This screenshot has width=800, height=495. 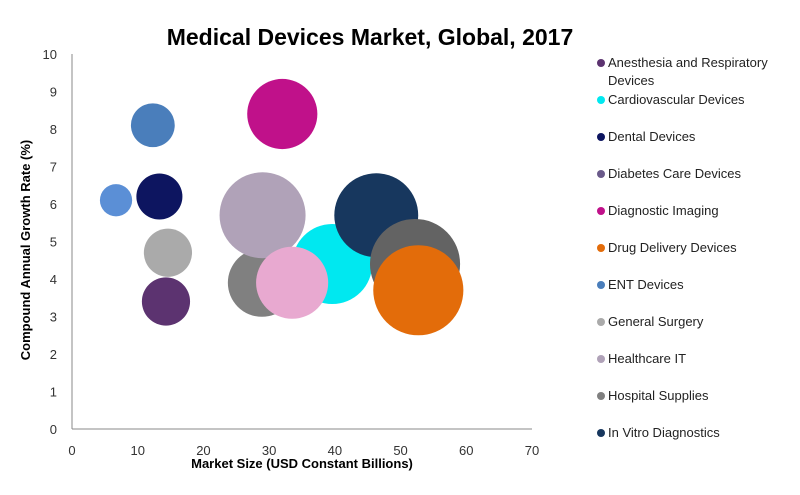 I want to click on x-tick-label: 40, so click(x=335, y=450).